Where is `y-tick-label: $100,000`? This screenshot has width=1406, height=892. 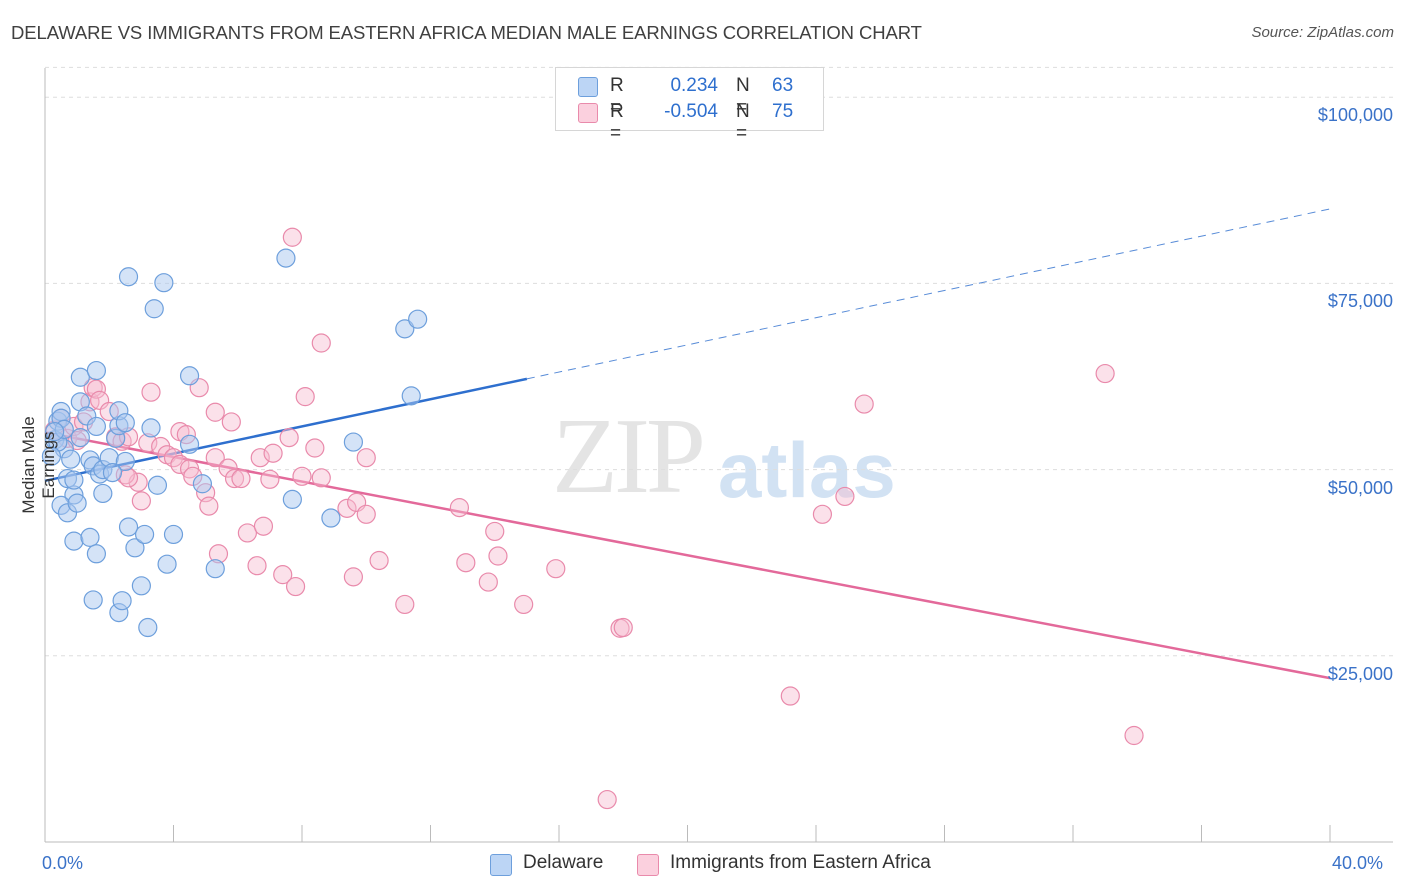
y-tick-label: $100,000 is located at coordinates (1355, 115).